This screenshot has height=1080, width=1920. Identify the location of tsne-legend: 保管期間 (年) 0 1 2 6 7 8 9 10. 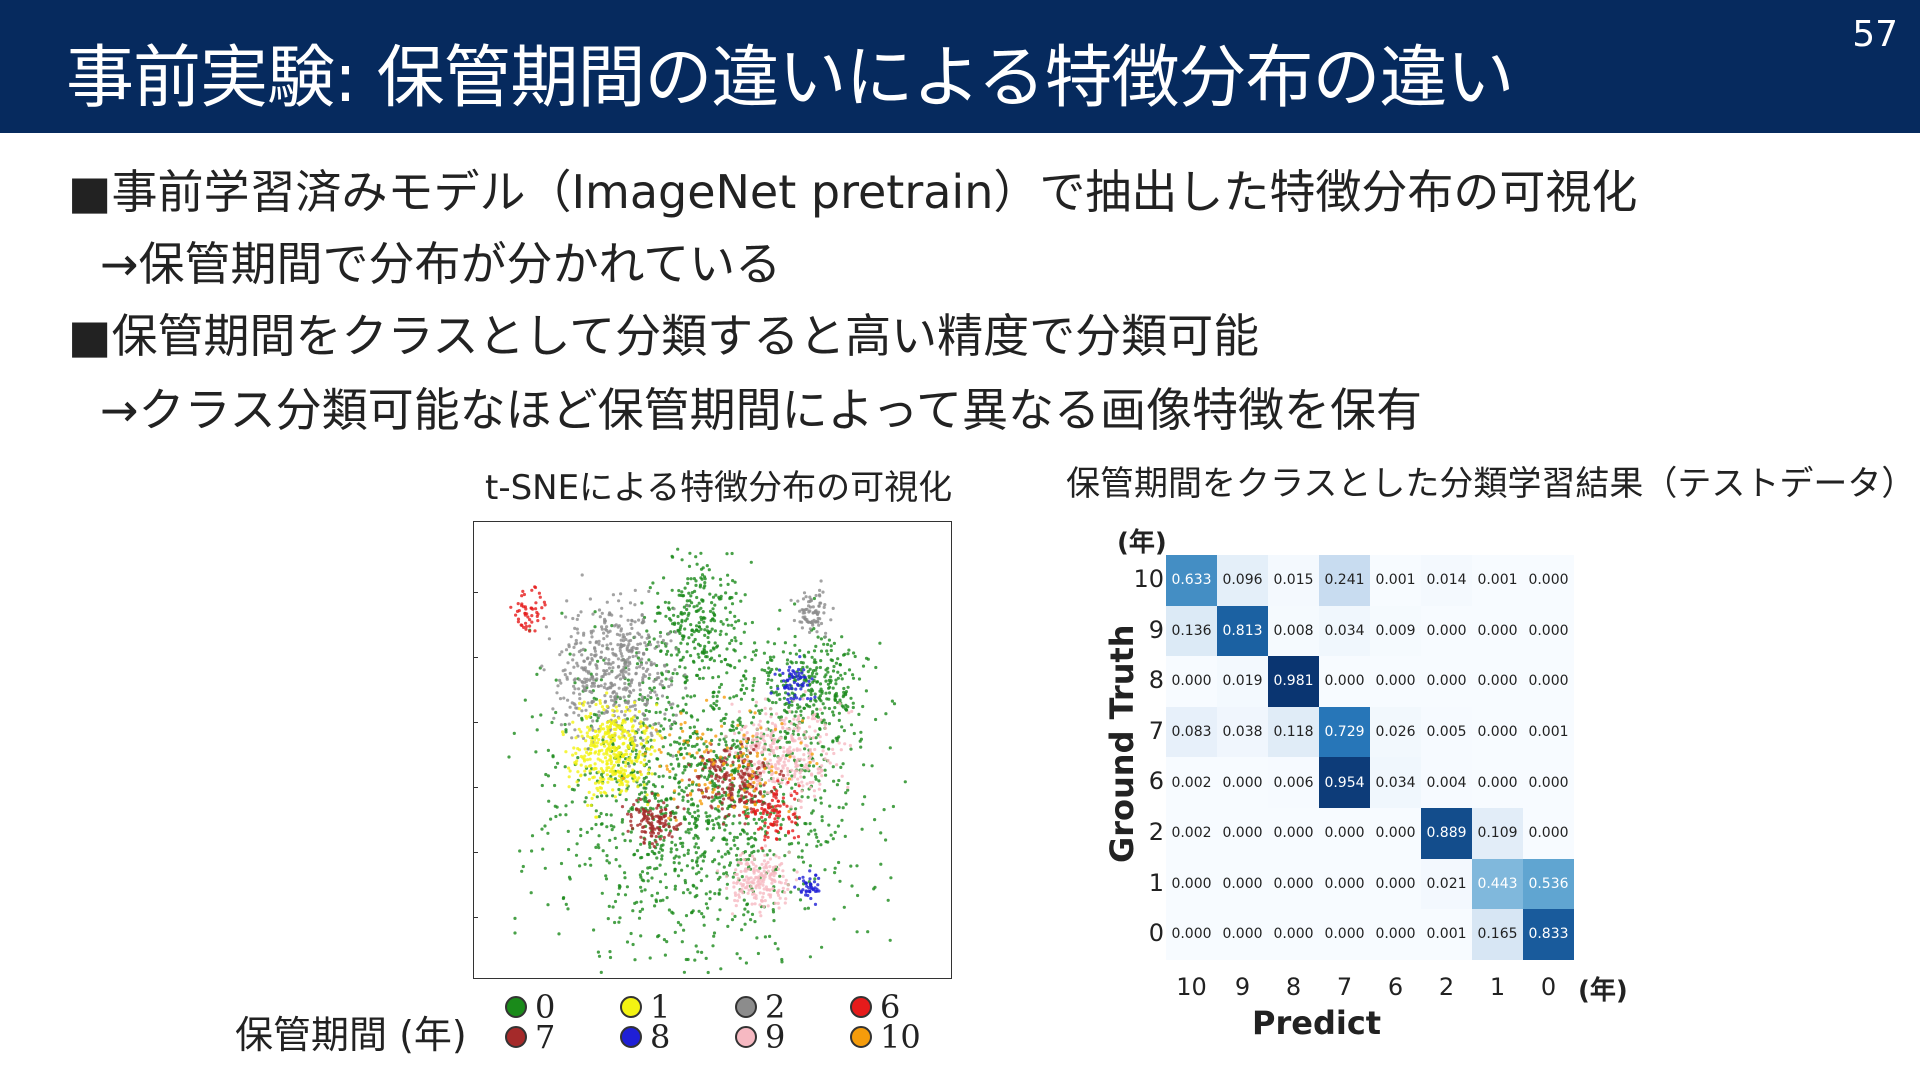
(585, 1030).